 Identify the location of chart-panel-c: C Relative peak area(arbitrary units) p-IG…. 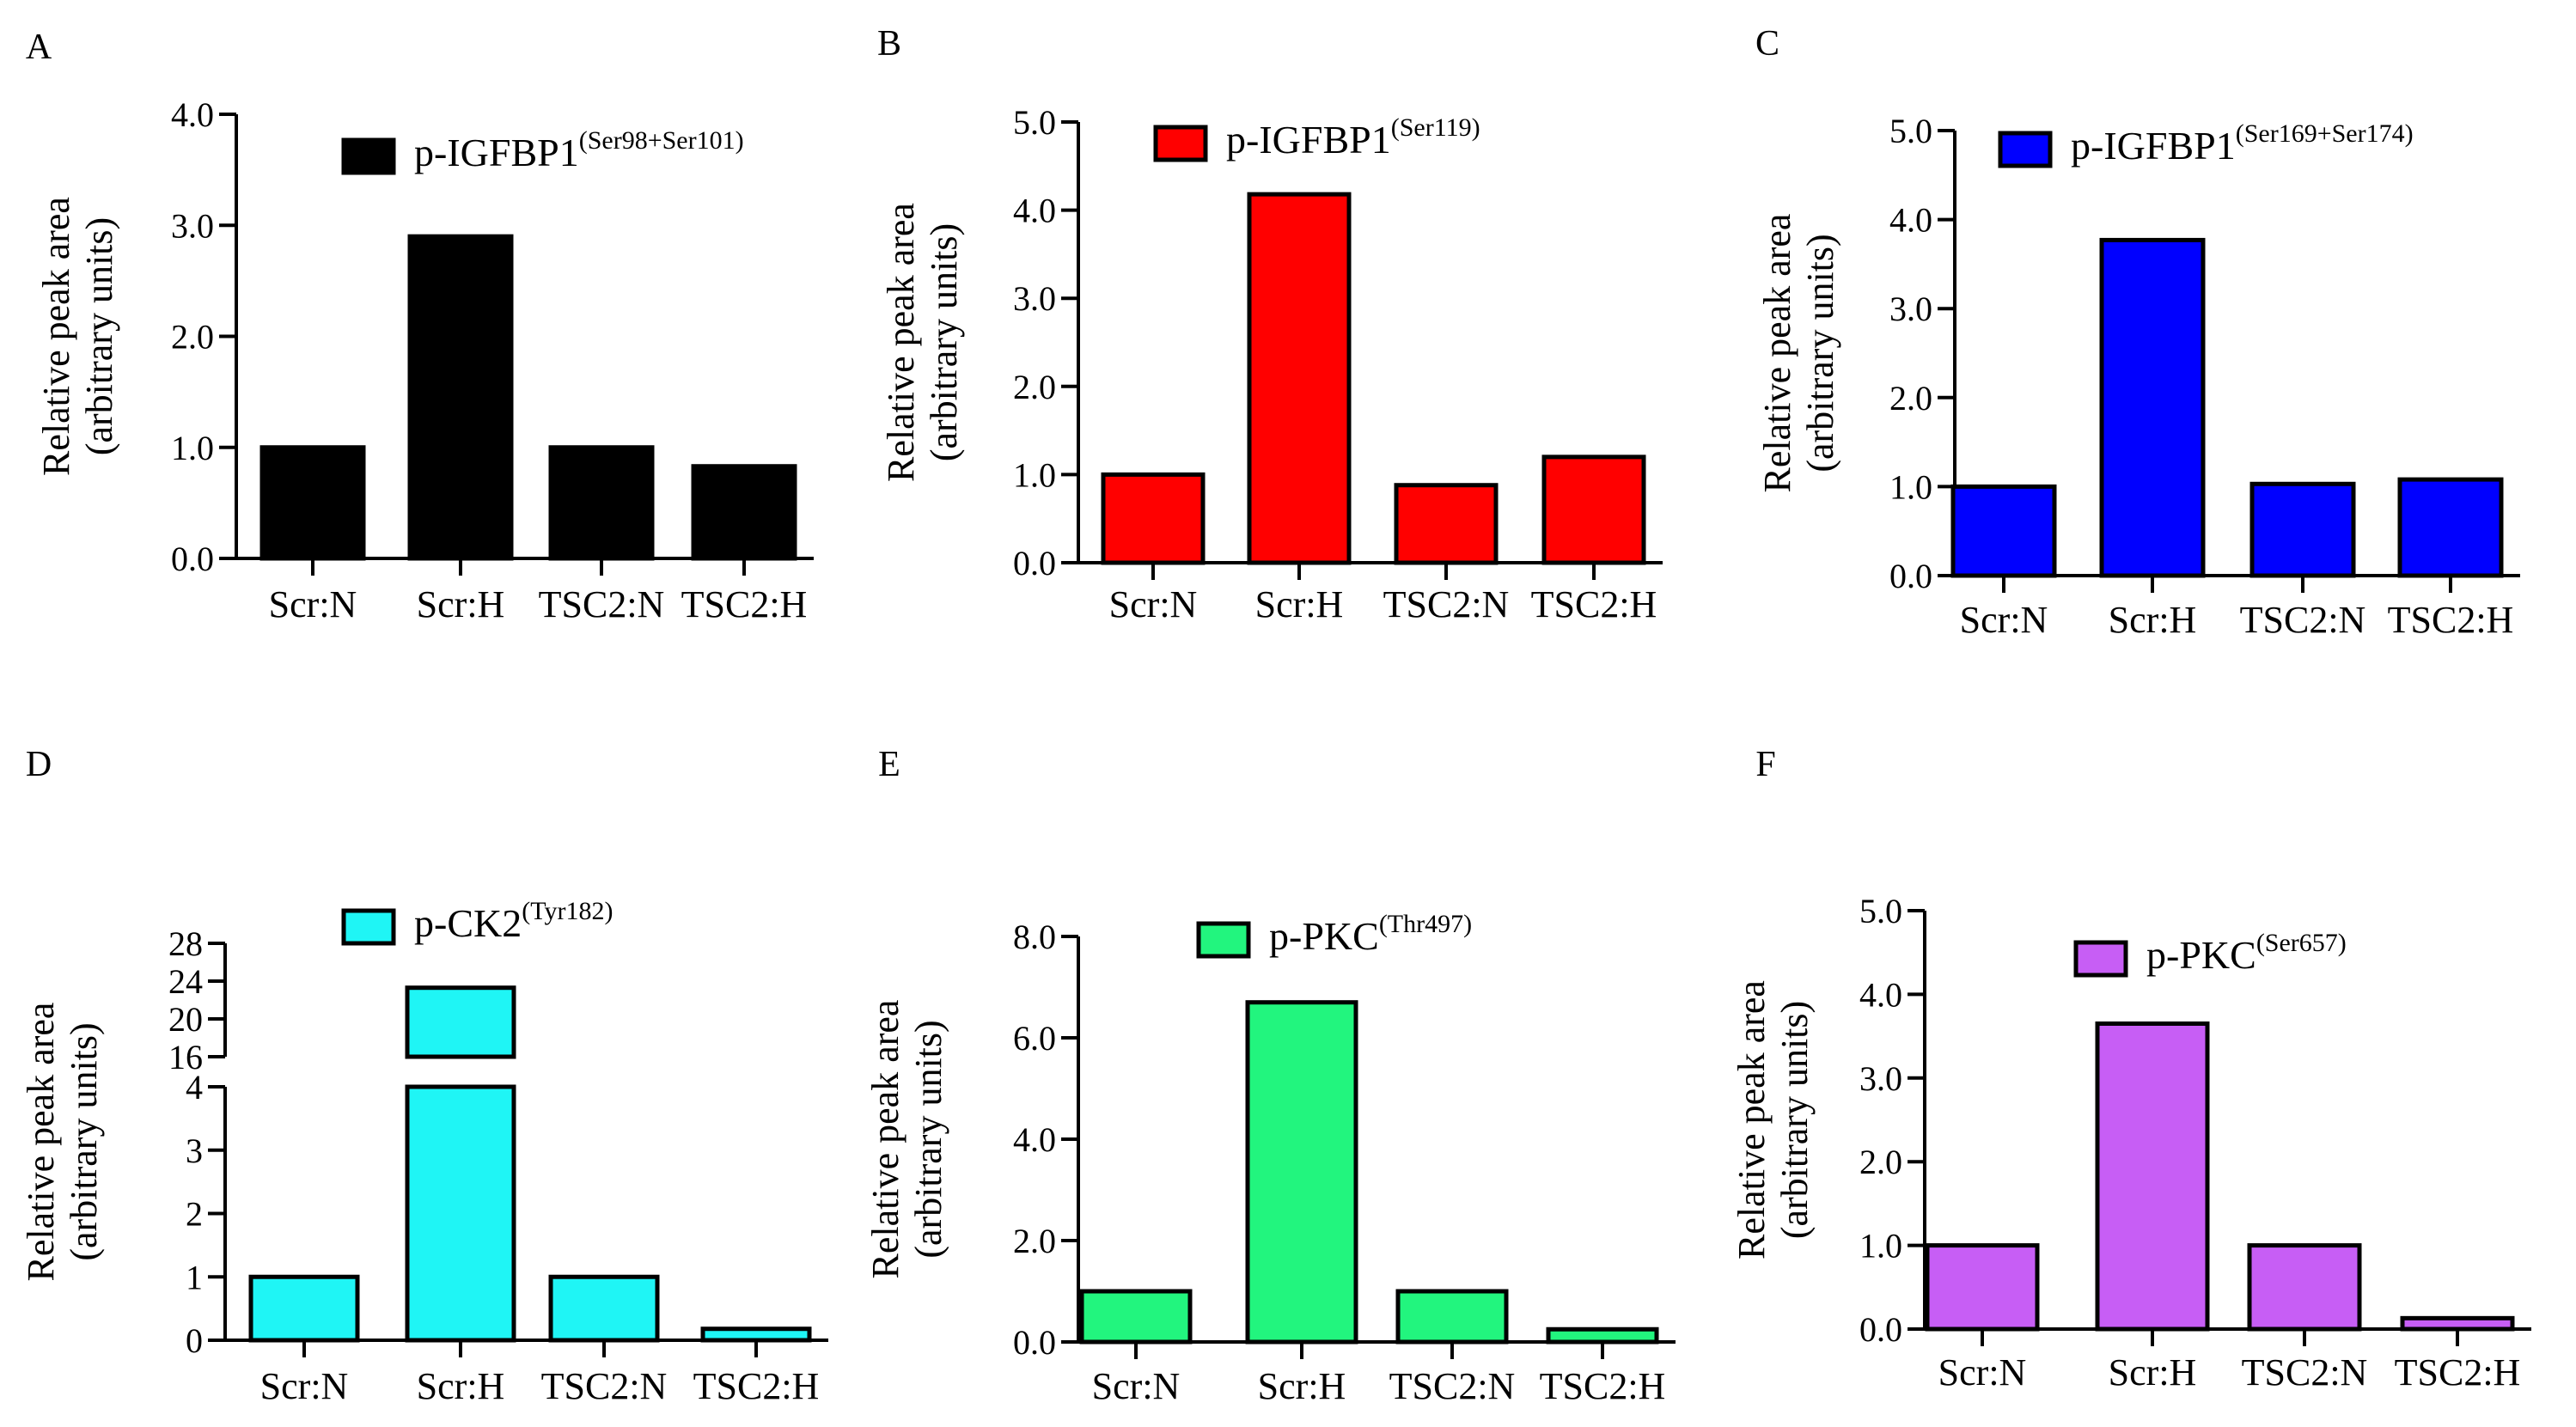
(2137, 332).